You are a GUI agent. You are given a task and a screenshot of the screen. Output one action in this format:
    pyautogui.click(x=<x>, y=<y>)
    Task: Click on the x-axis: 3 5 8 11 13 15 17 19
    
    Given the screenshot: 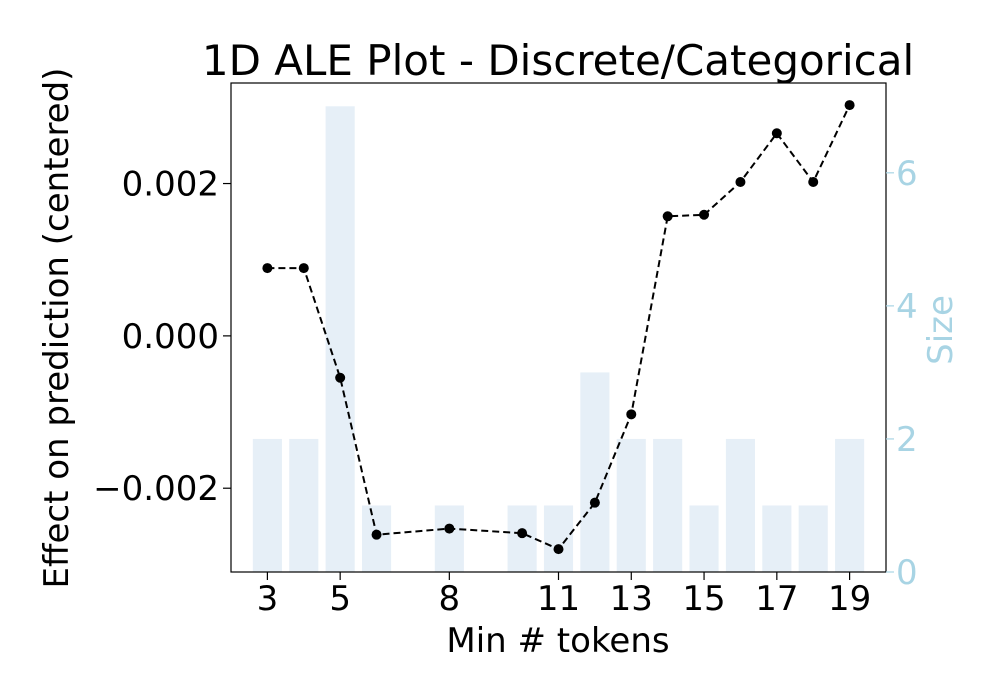 What is the action you would take?
    pyautogui.click(x=564, y=595)
    